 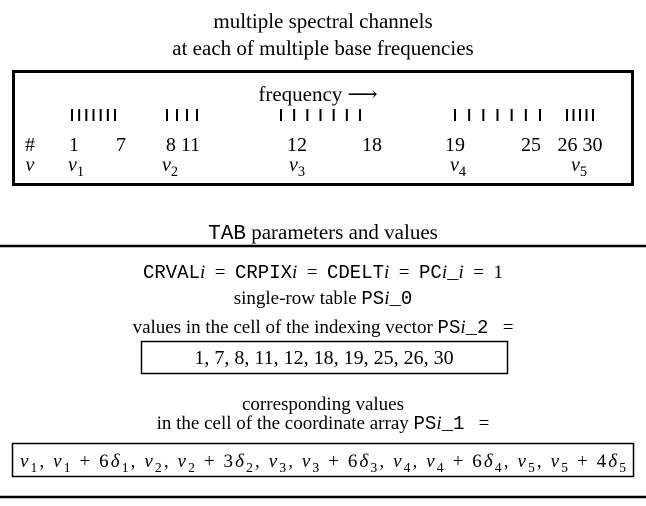 What do you see at coordinates (430, 273) in the screenshot?
I see `text-run: PC` at bounding box center [430, 273].